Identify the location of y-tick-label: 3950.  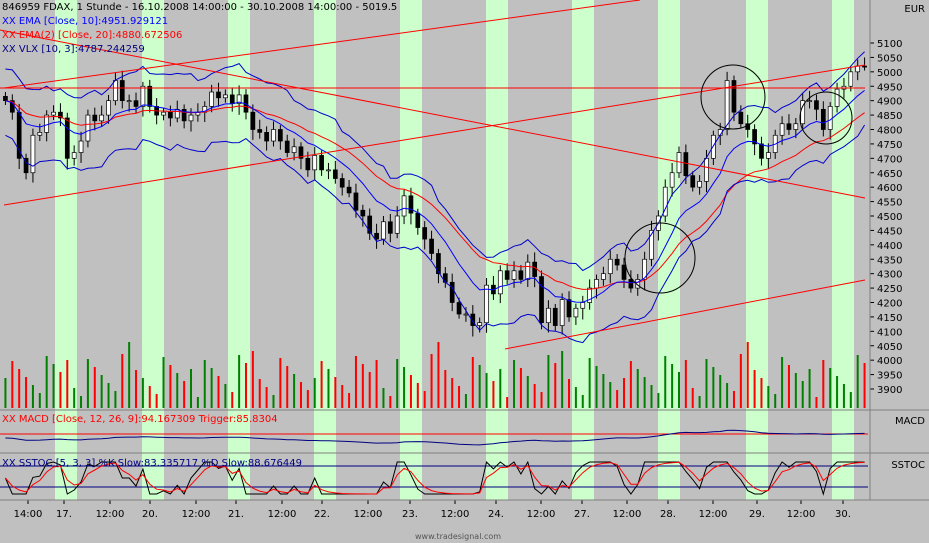
(889, 376).